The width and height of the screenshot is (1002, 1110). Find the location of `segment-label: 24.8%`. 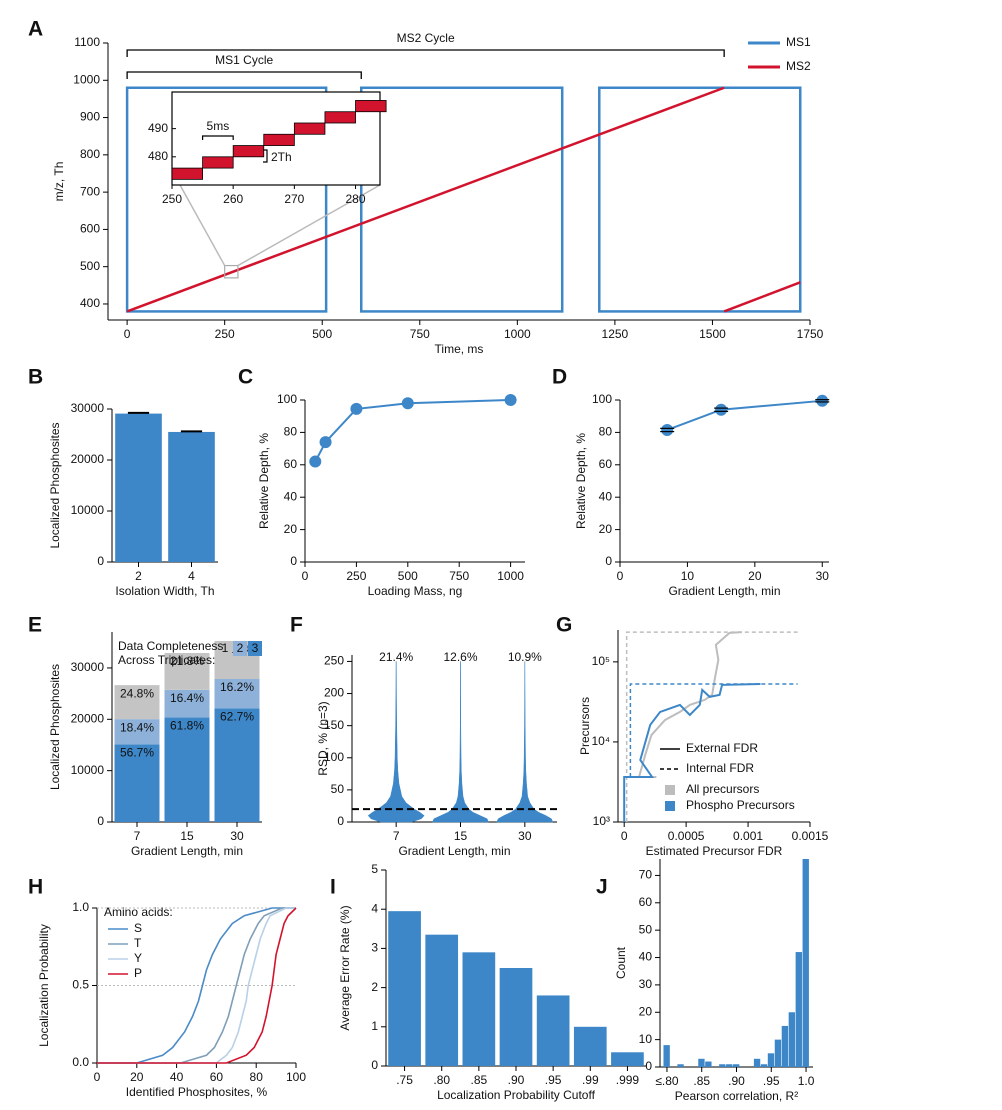

segment-label: 24.8% is located at coordinates (137, 693).